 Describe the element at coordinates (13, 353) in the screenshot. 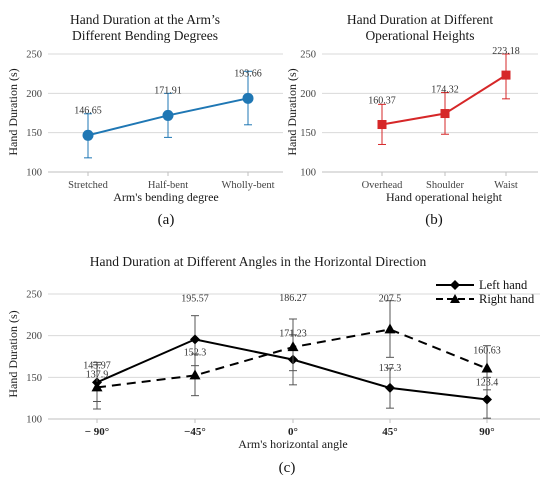

I see `chart-c-ylabel: Hand Duration (s)` at that location.